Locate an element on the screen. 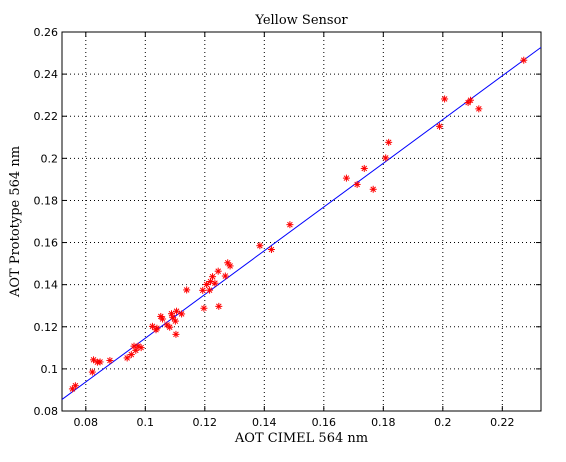 This screenshot has width=566, height=462. y-tick-label: 0.08 is located at coordinates (46, 411).